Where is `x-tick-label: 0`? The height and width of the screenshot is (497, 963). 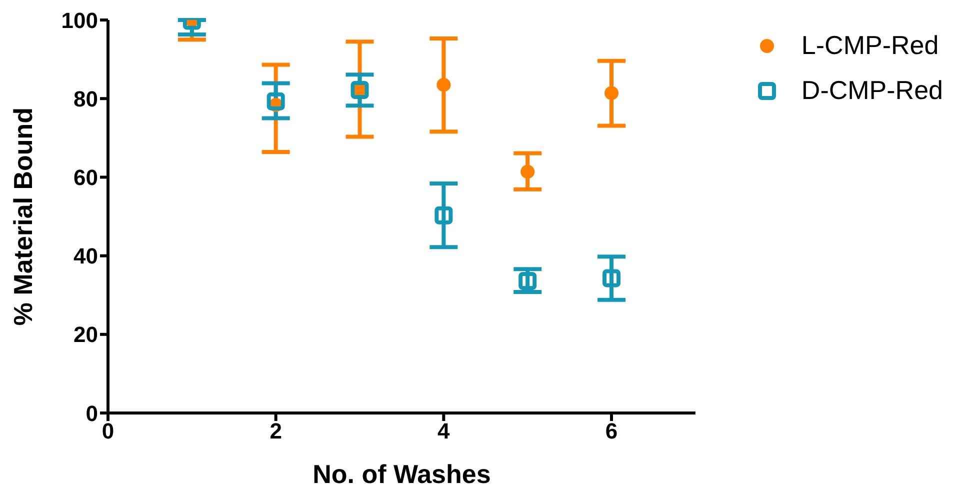
x-tick-label: 0 is located at coordinates (108, 431).